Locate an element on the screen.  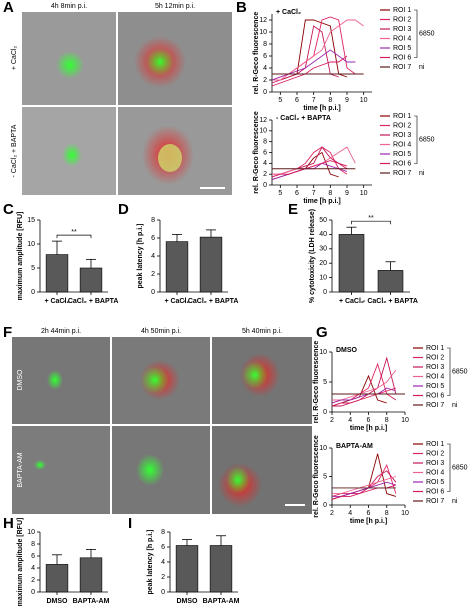
chart-title: BAPTA-AM is located at coordinates (354, 446).